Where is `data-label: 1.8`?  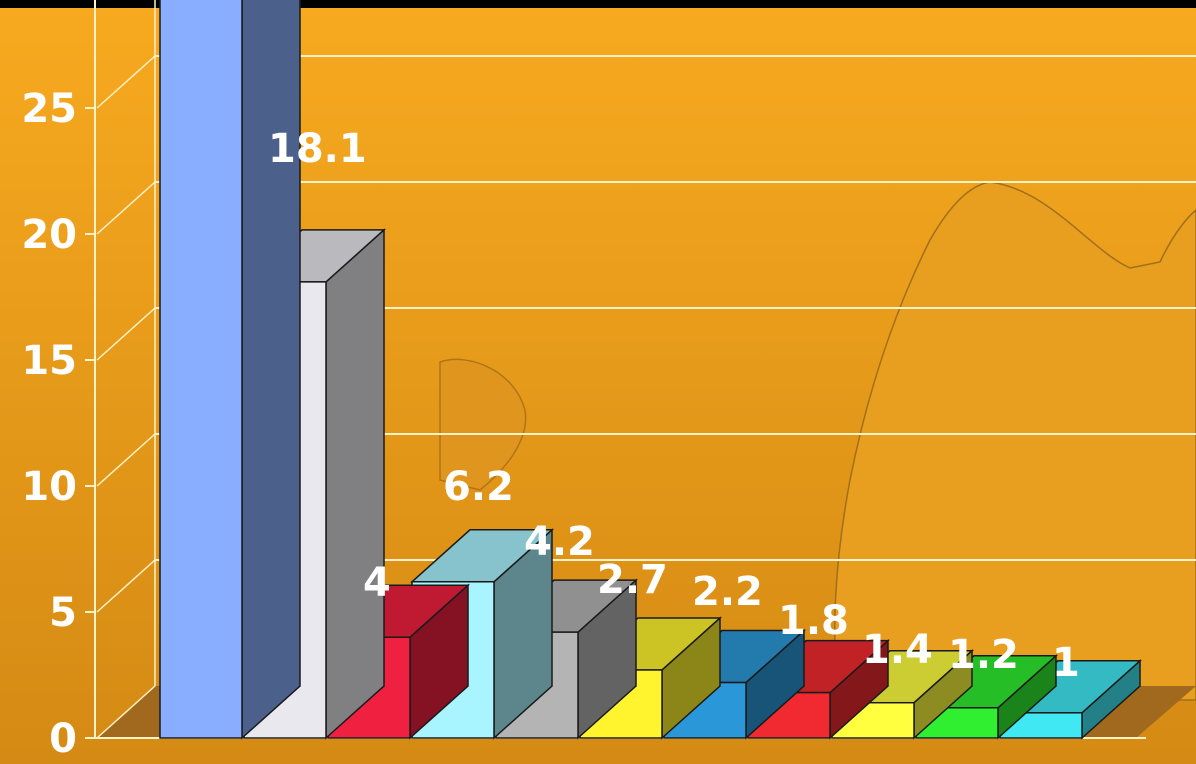 data-label: 1.8 is located at coordinates (813, 621).